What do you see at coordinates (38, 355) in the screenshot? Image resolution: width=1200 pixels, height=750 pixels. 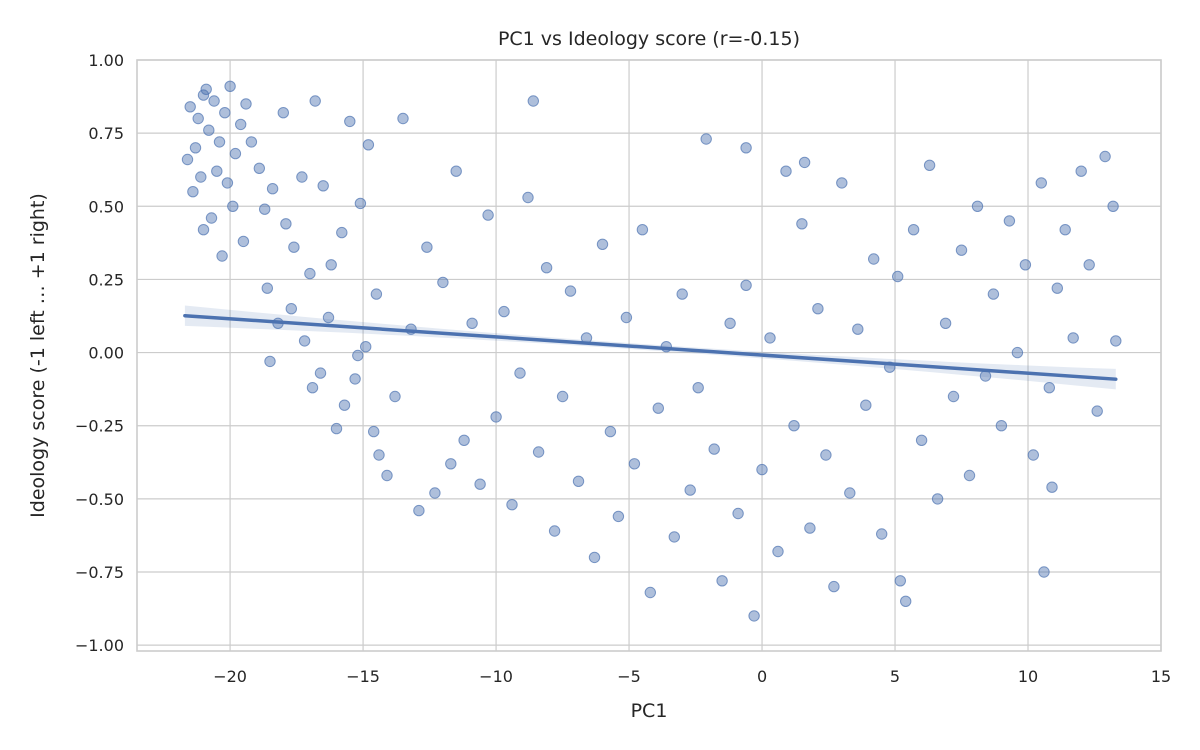 I see `y-axis-title: Ideology score (-1 left … +1 right)` at bounding box center [38, 355].